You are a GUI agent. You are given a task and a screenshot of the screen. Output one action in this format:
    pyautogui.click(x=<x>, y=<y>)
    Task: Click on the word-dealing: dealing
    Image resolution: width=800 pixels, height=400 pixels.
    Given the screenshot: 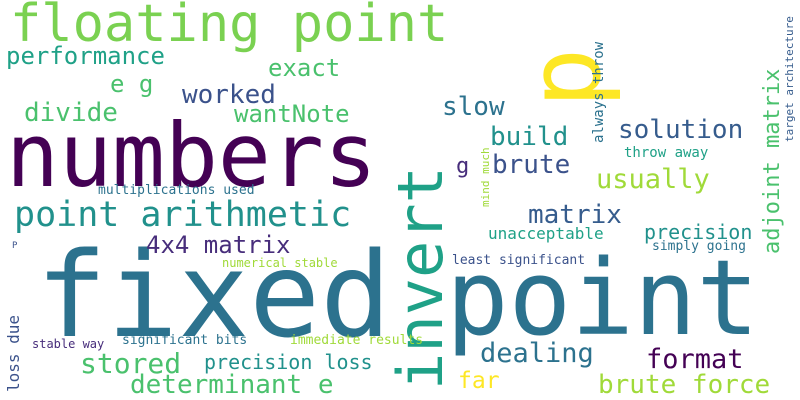 What is the action you would take?
    pyautogui.click(x=537, y=353)
    